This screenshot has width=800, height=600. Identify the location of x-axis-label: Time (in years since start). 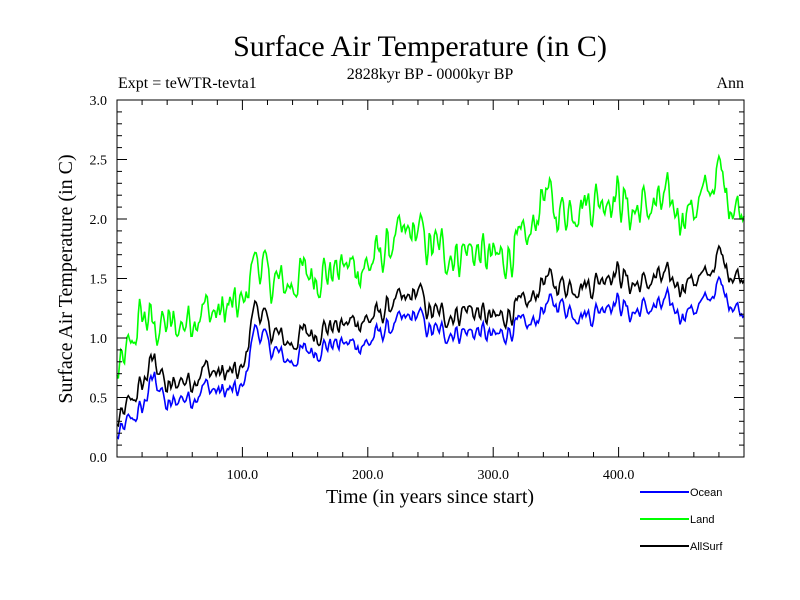
(430, 497).